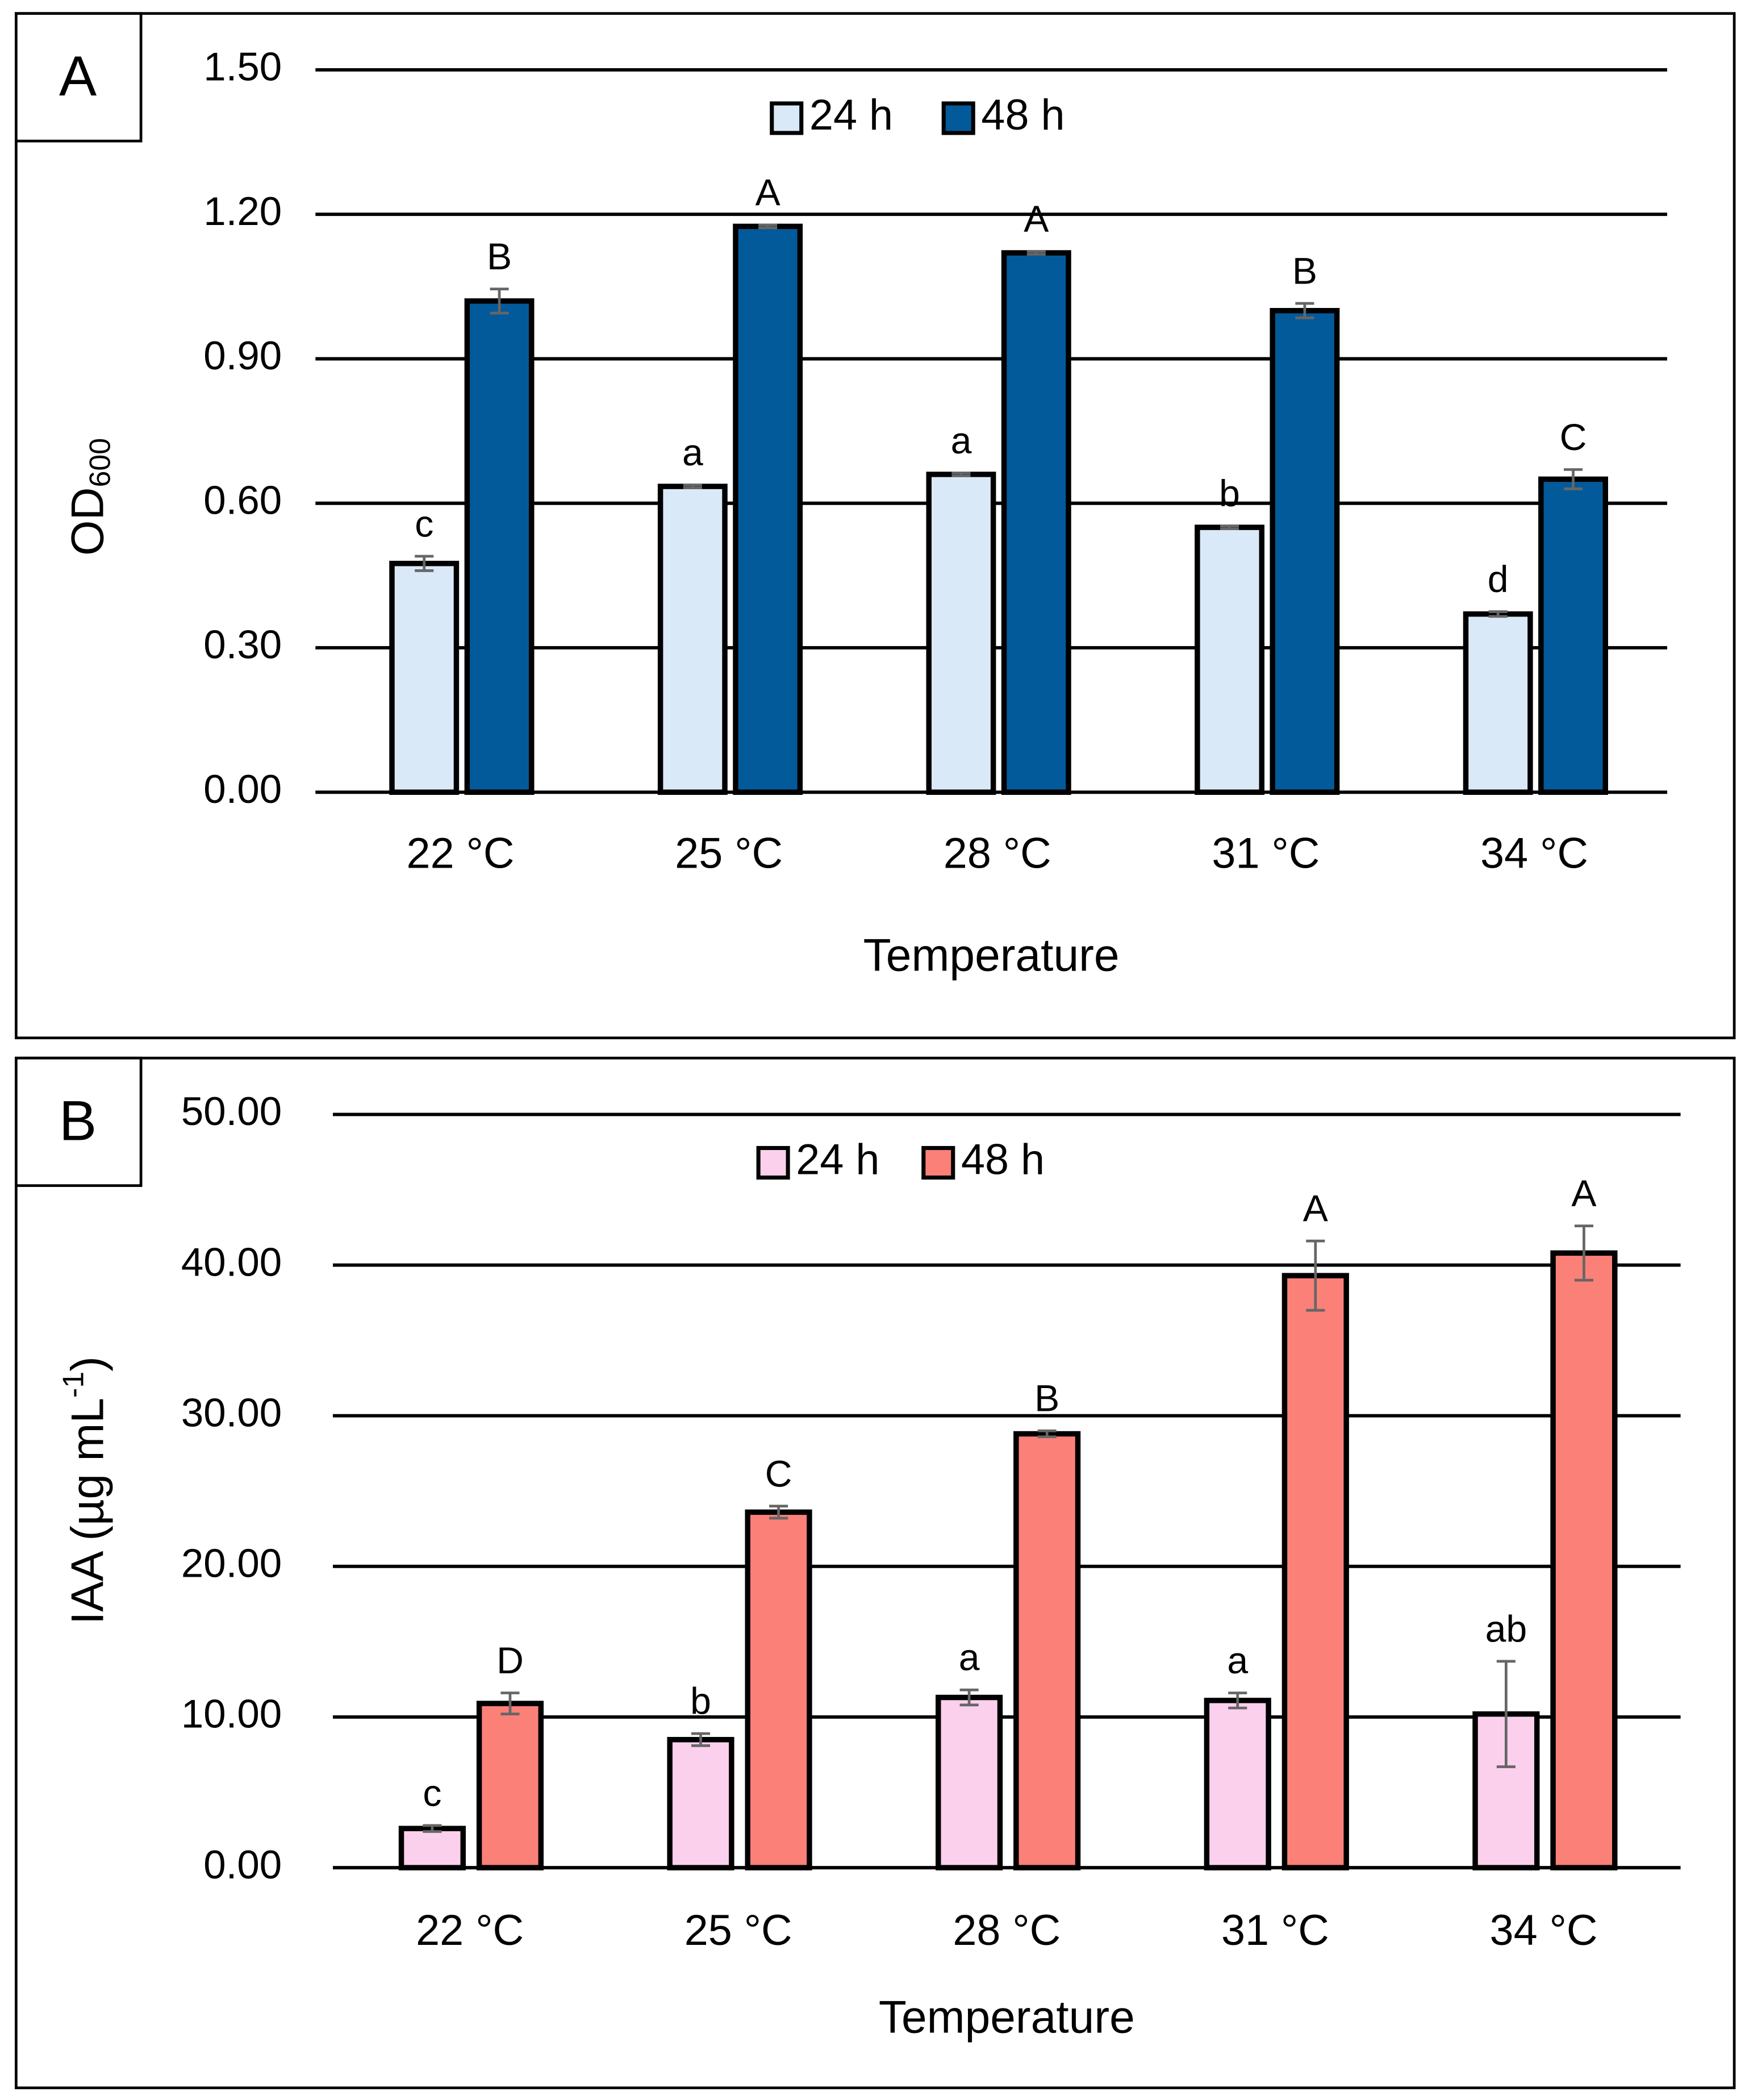 The height and width of the screenshot is (2100, 1745). Describe the element at coordinates (242, 356) in the screenshot. I see `y-tick-label: 0.90` at that location.